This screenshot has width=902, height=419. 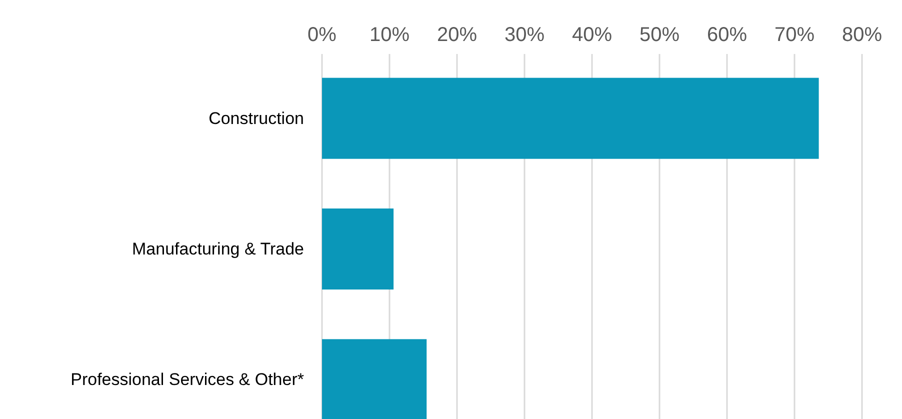 I want to click on x-tick-label: 40%, so click(x=592, y=35).